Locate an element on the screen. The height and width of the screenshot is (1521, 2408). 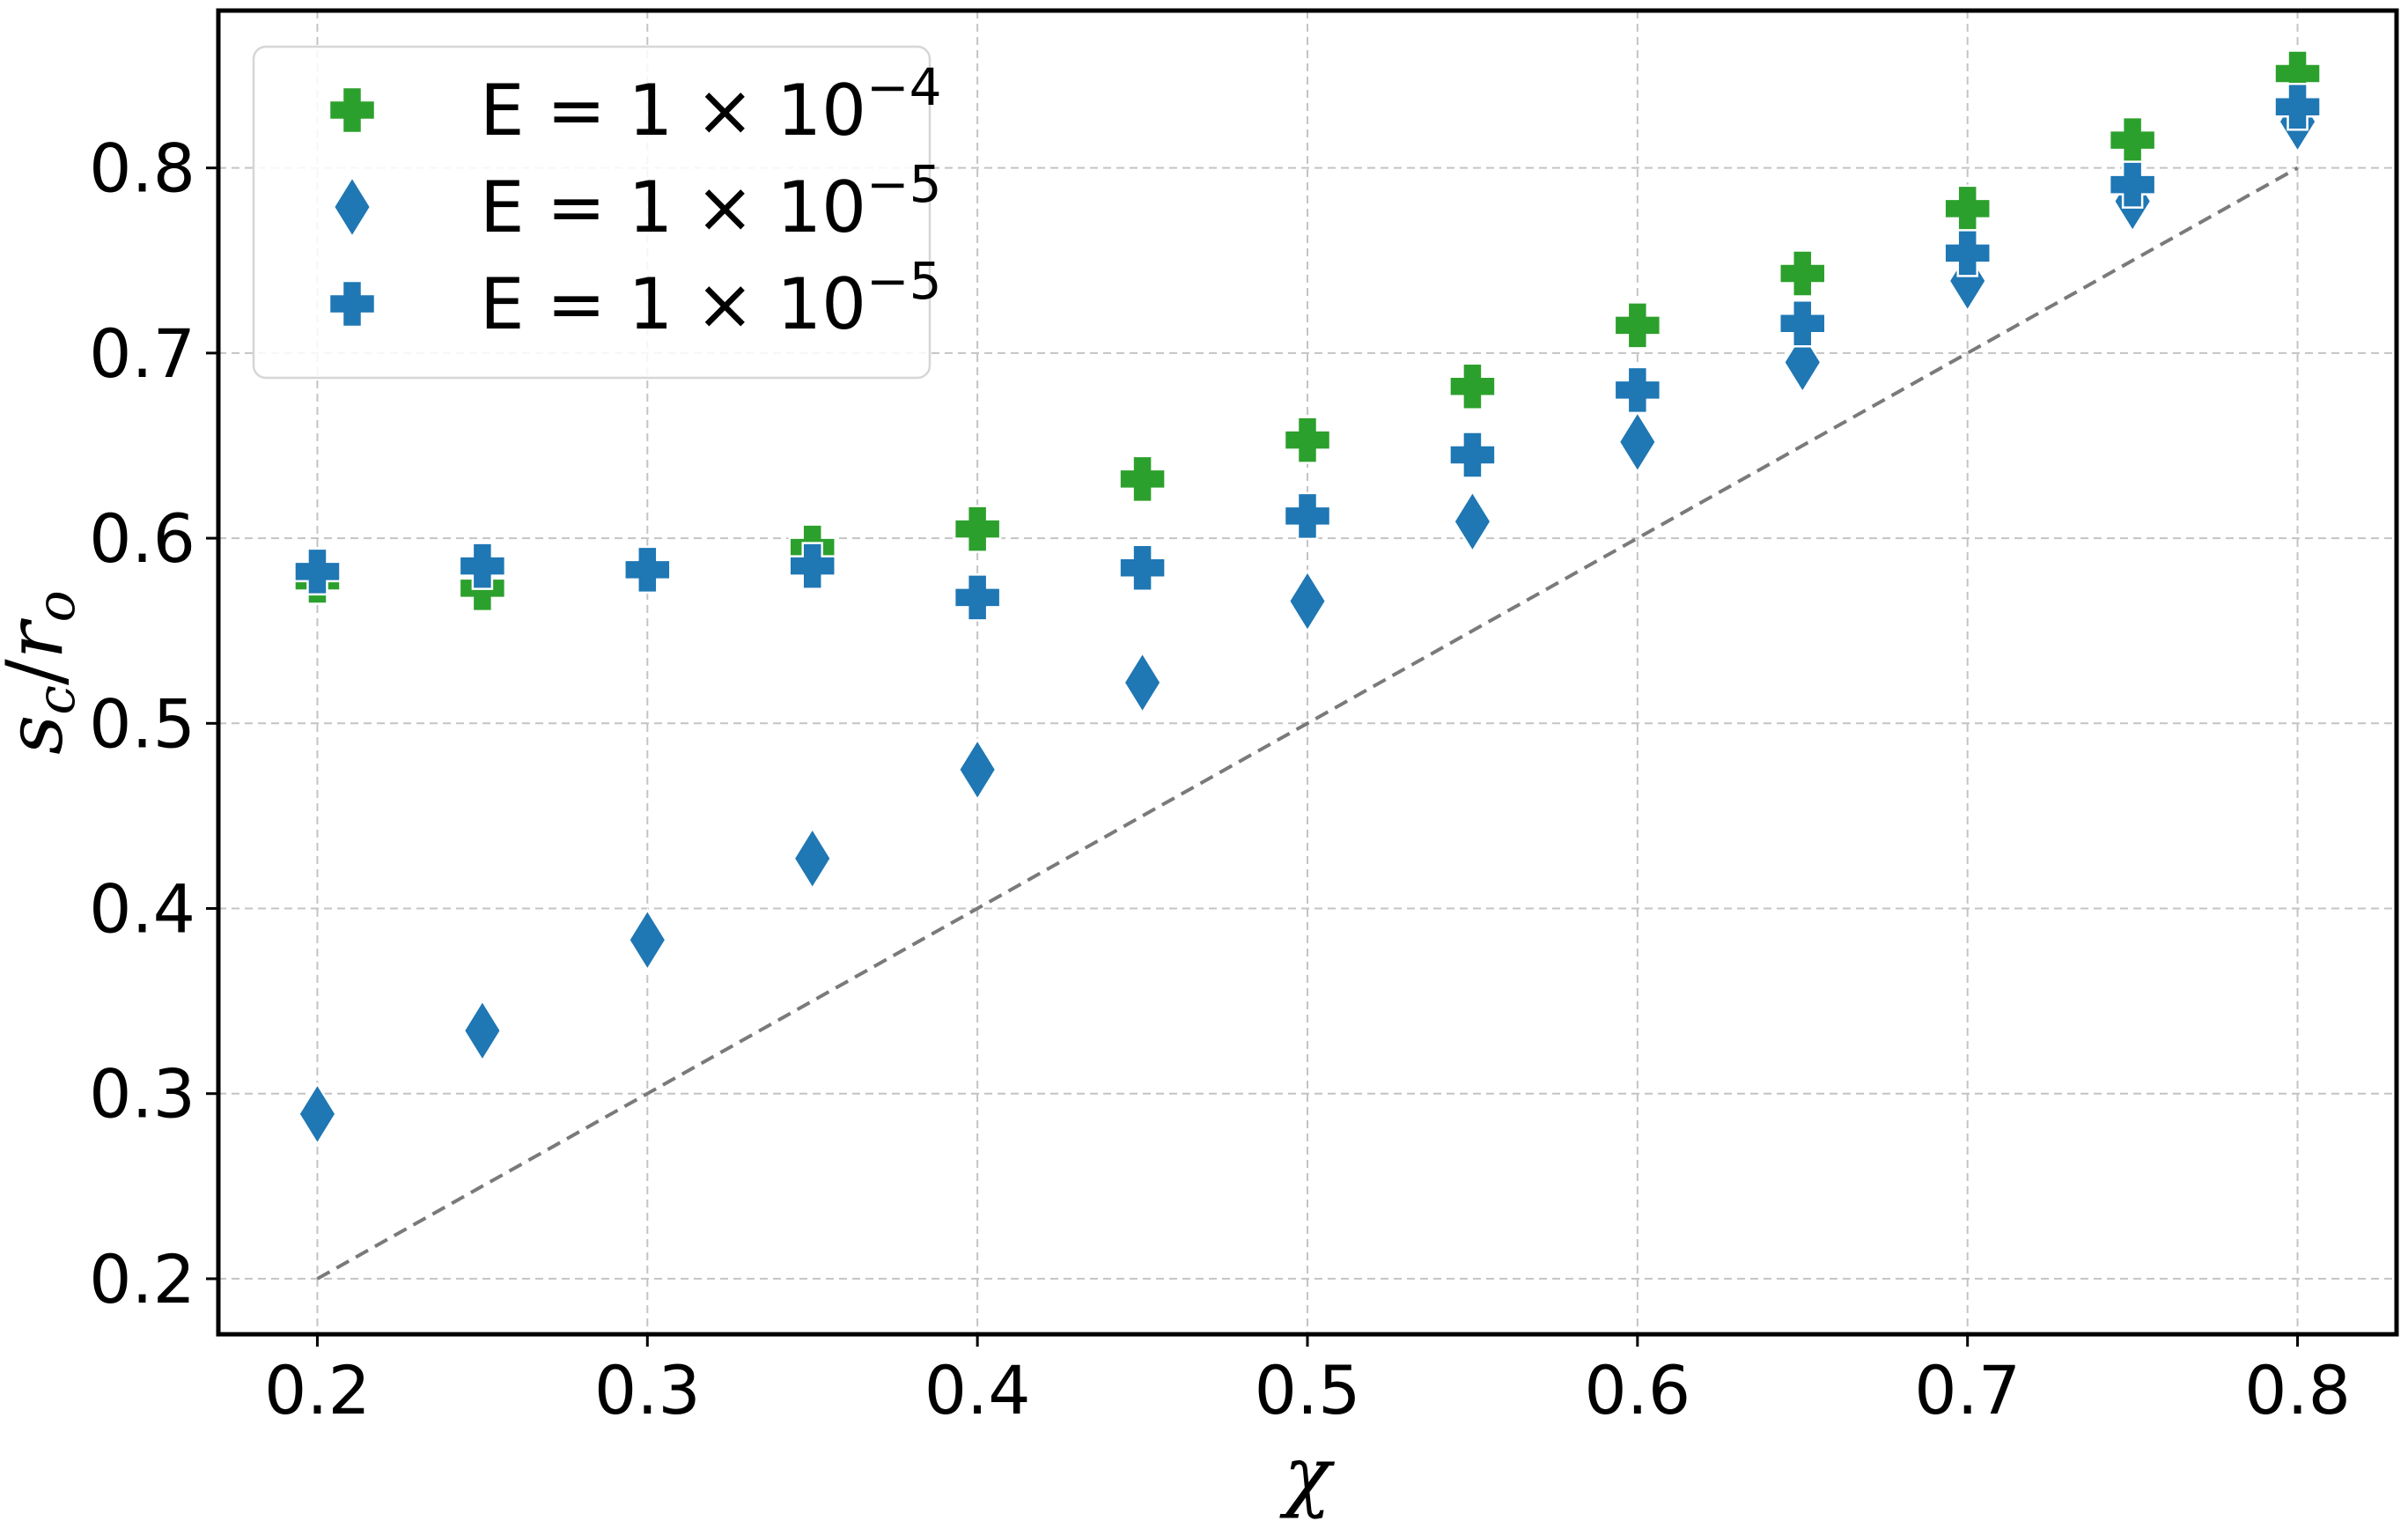
legend-box is located at coordinates (592, 212).